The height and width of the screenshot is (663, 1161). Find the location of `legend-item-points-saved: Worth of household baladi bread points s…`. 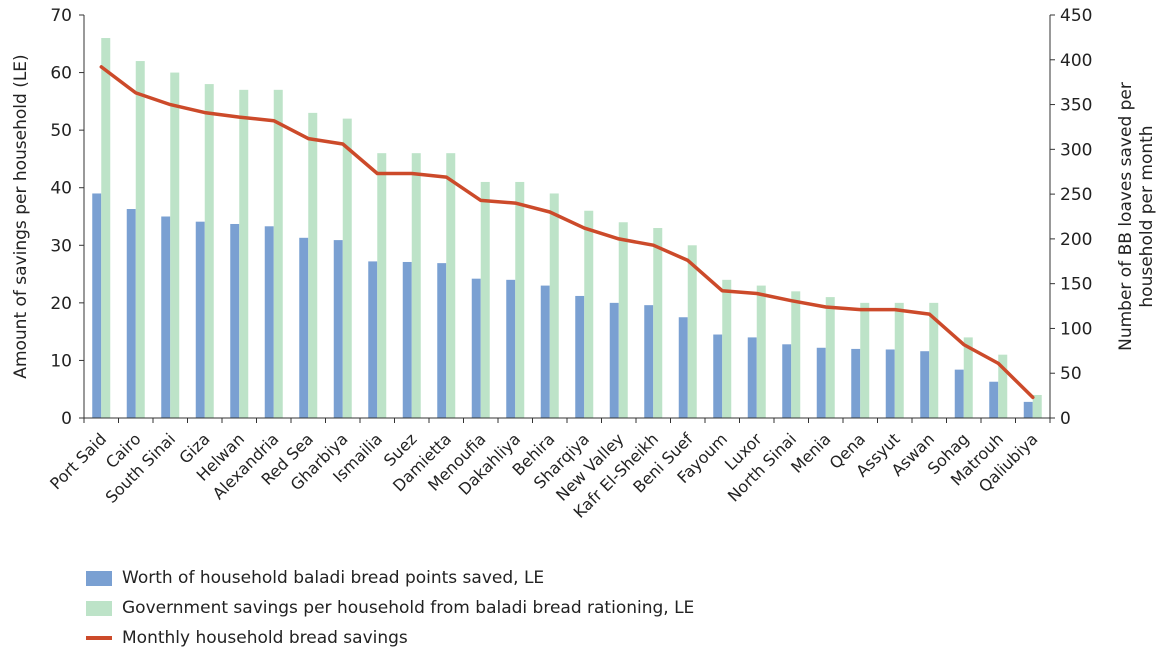

legend-item-points-saved: Worth of household baladi bread points s… is located at coordinates (390, 578).